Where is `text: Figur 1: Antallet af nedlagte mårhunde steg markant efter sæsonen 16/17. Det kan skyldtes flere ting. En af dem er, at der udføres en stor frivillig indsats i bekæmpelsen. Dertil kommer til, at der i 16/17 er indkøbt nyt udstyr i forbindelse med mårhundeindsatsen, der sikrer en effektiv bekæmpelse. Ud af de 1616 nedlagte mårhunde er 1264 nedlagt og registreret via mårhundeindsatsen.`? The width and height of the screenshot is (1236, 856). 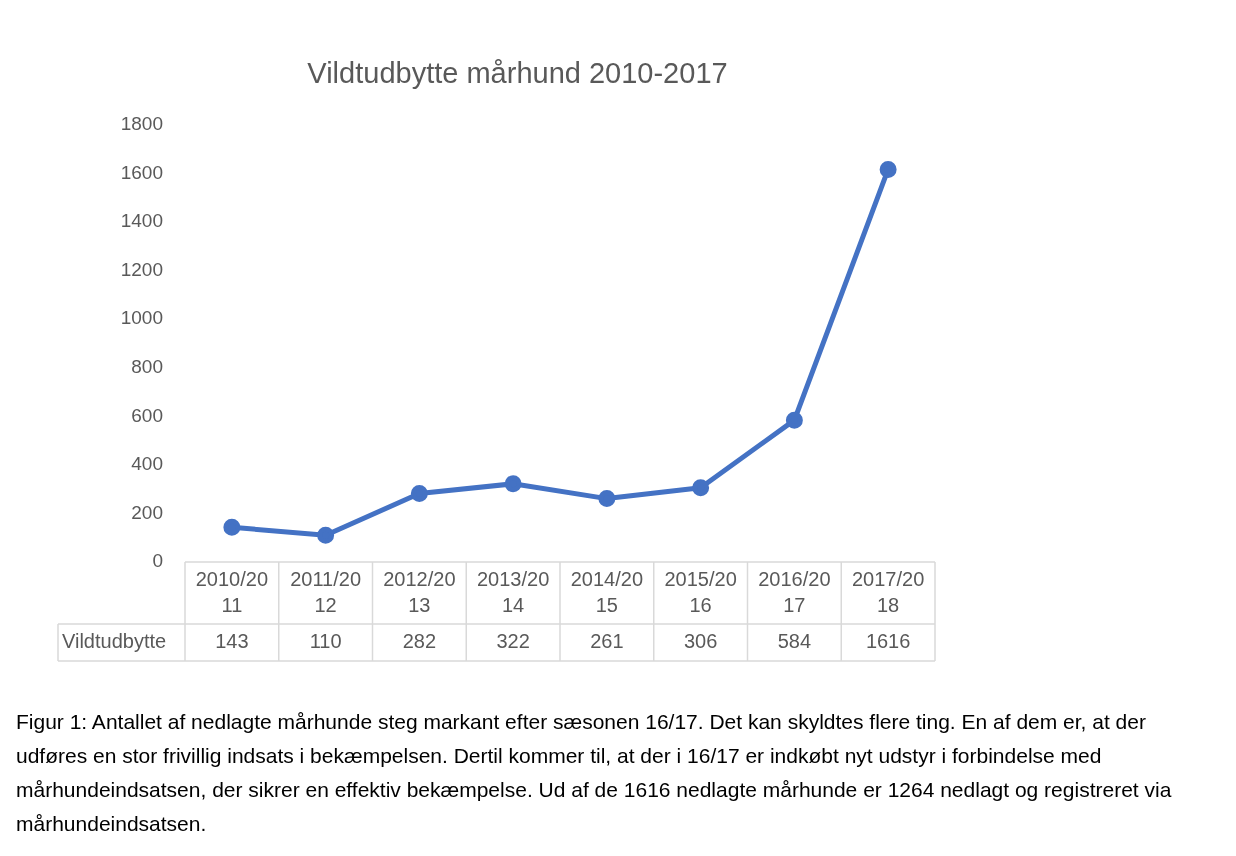
text: Figur 1: Antallet af nedlagte mårhunde steg markant efter sæsonen 16/17. Det kan skyldtes flere ting. En af dem er, at der udføres en stor frivillig indsats i bekæmpelsen. Dertil kommer til, at der i 16/17 er indkøbt nyt udstyr i forbindelse med mårhundeindsatsen, der sikrer en effektiv bekæmpelse. Ud af de 1616 nedlagte mårhunde er 1264 nedlagt og registreret via mårhundeindsatsen. is located at coordinates (594, 773).